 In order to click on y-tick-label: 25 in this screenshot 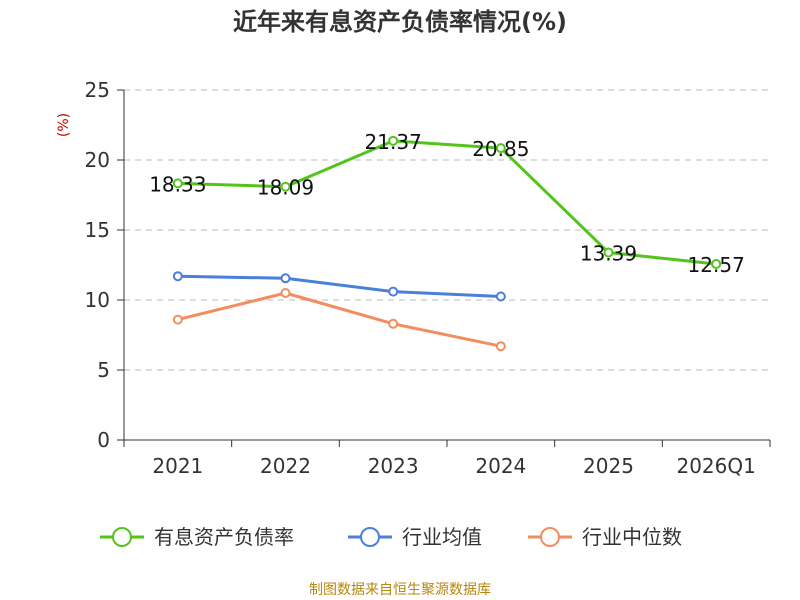, I will do `click(97, 90)`.